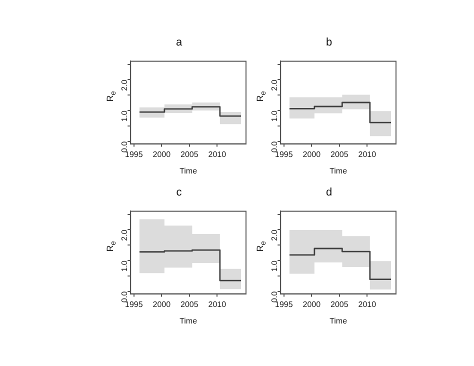  I want to click on chart-title: a, so click(179, 42).